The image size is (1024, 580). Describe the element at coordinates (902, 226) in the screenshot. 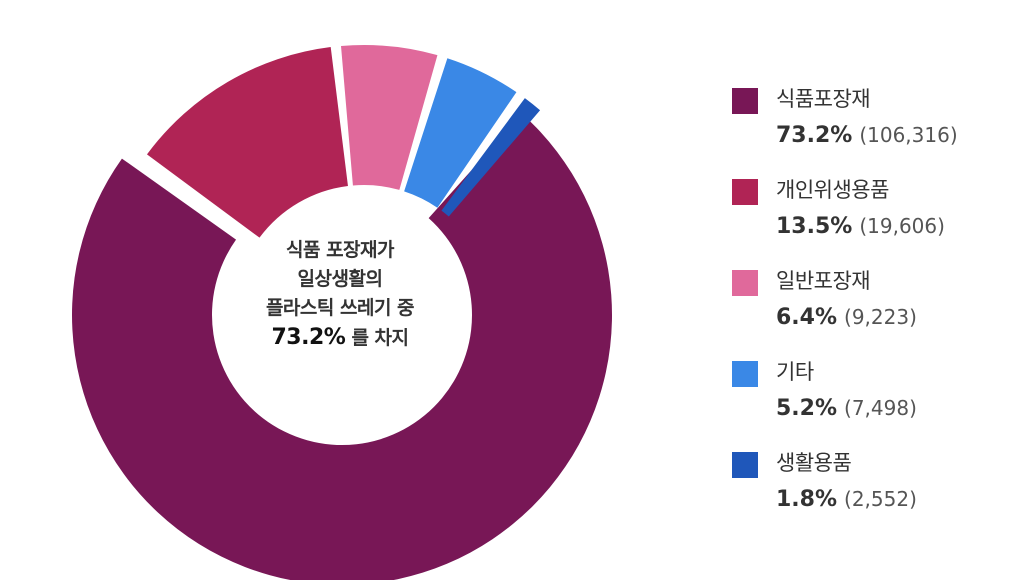

I see `legend-count: (19,606)` at that location.